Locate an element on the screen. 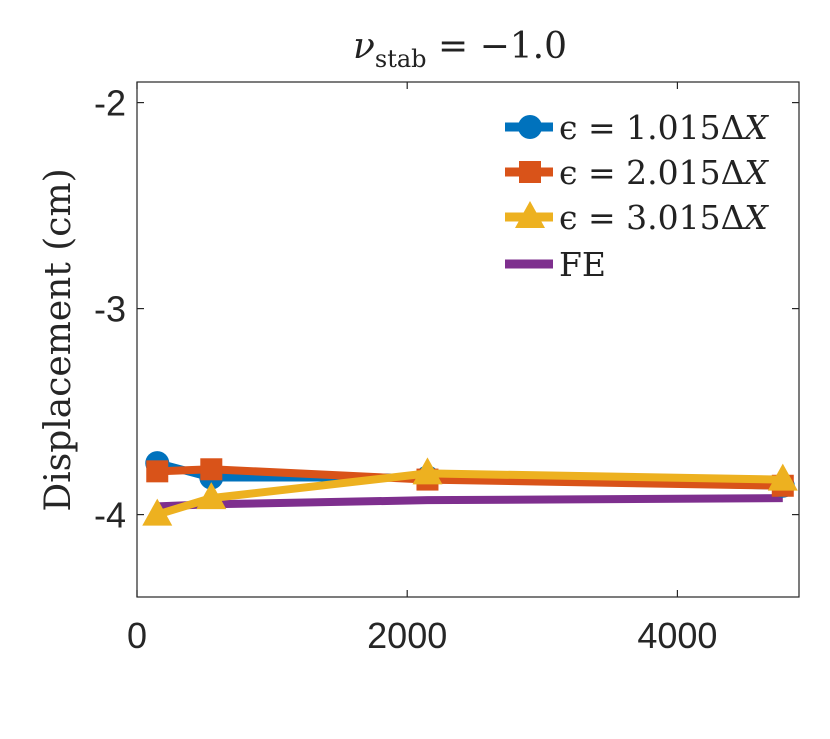 The image size is (830, 739). x-tick-label: 4000 is located at coordinates (677, 635).